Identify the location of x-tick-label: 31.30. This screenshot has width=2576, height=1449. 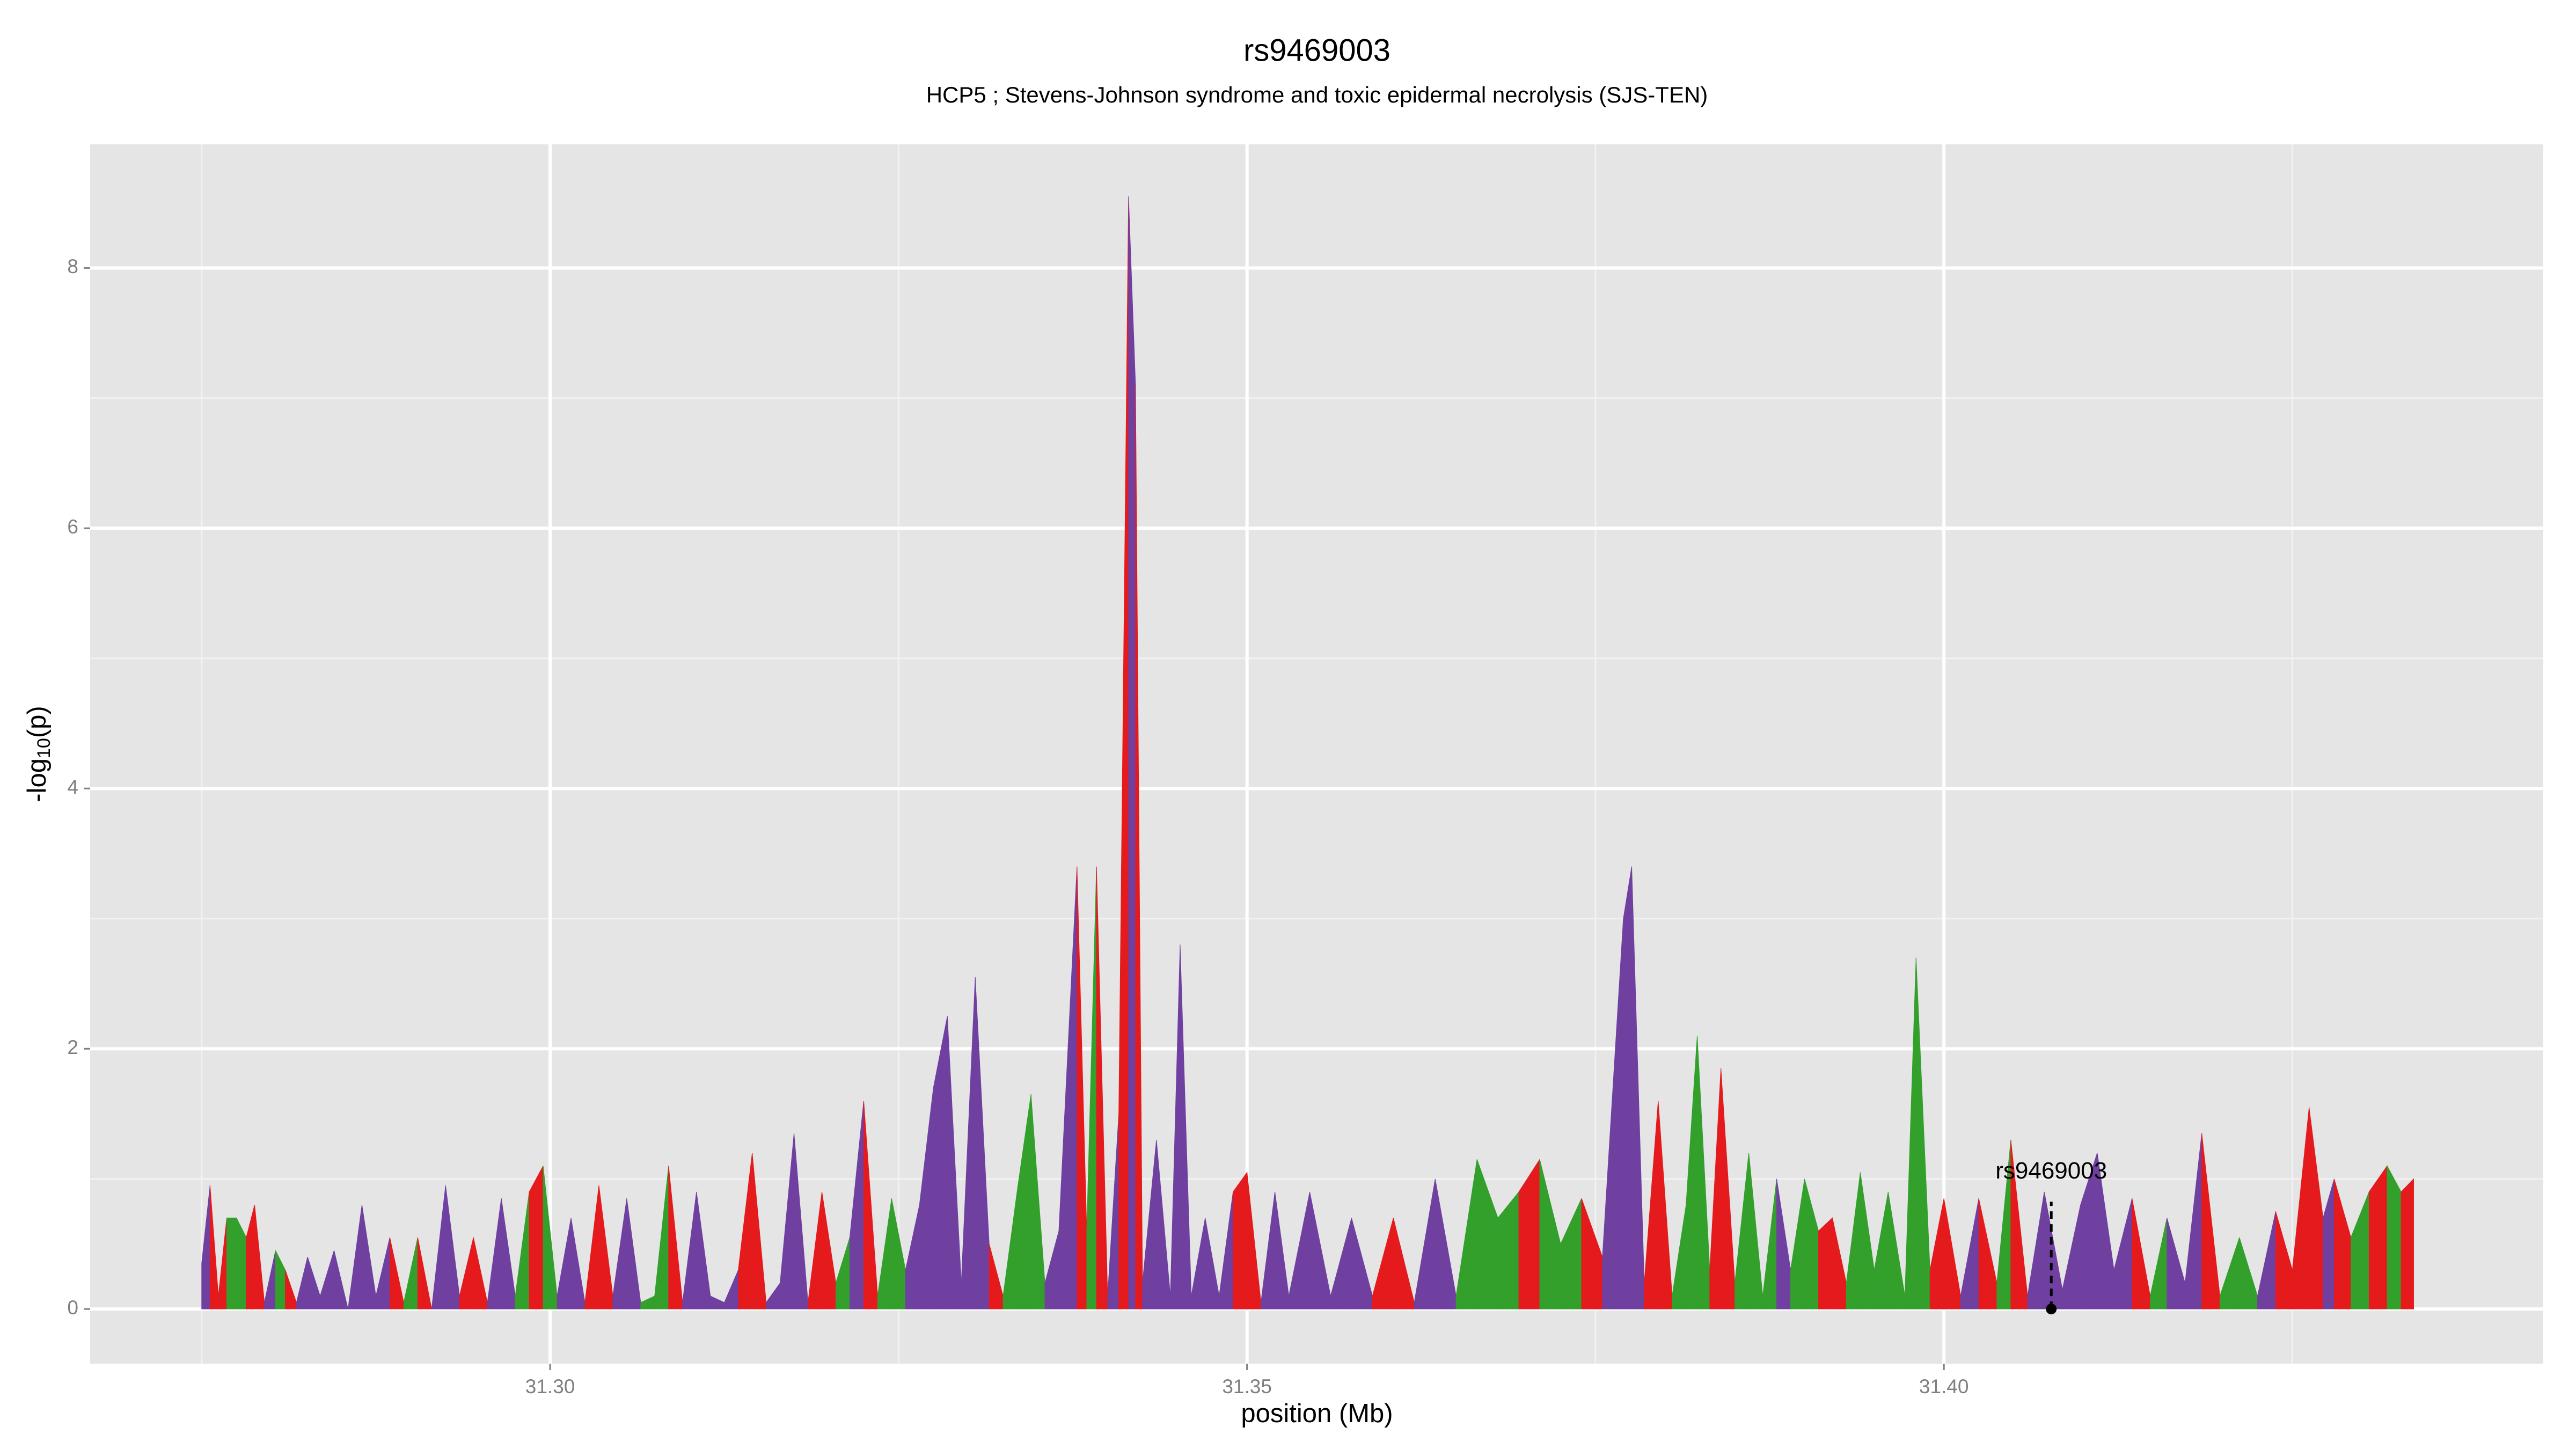
(550, 1386).